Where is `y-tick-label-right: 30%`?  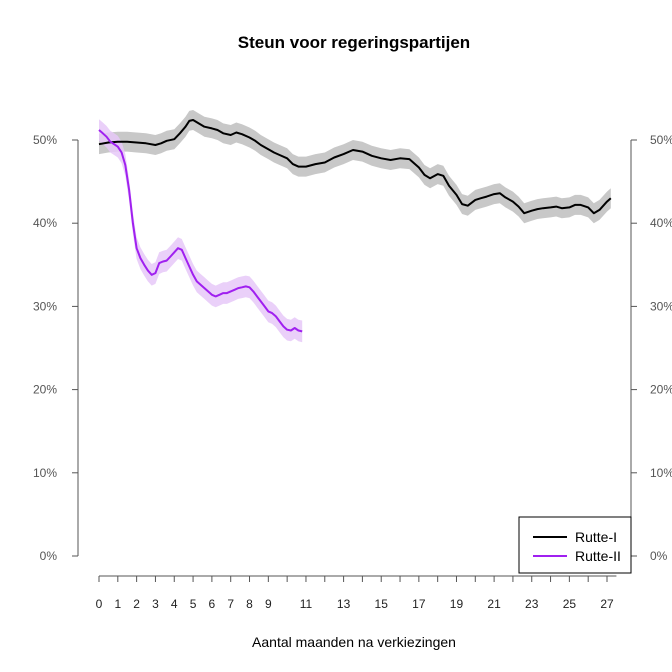 y-tick-label-right: 30% is located at coordinates (661, 306).